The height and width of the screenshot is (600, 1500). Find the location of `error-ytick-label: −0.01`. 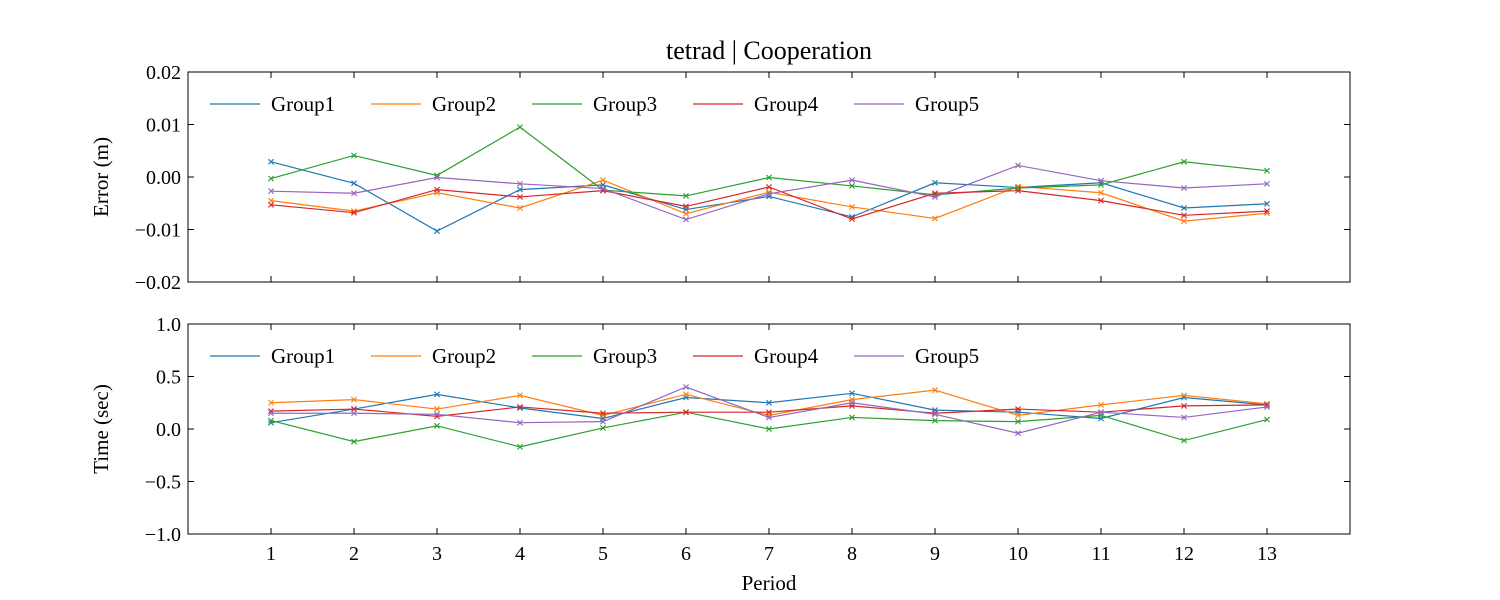

error-ytick-label: −0.01 is located at coordinates (158, 231).